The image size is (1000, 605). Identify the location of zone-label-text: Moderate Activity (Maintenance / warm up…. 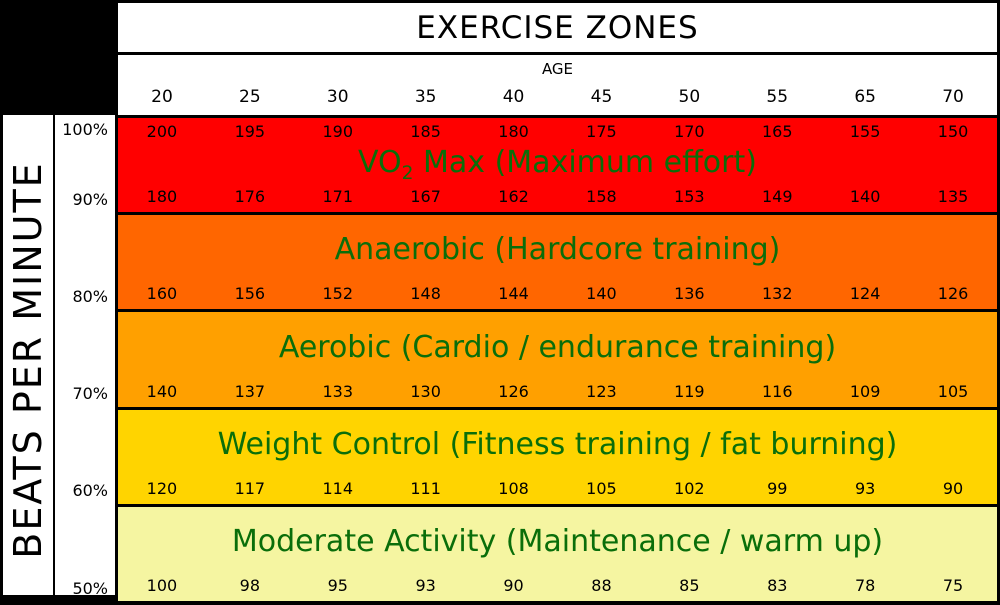
(557, 541).